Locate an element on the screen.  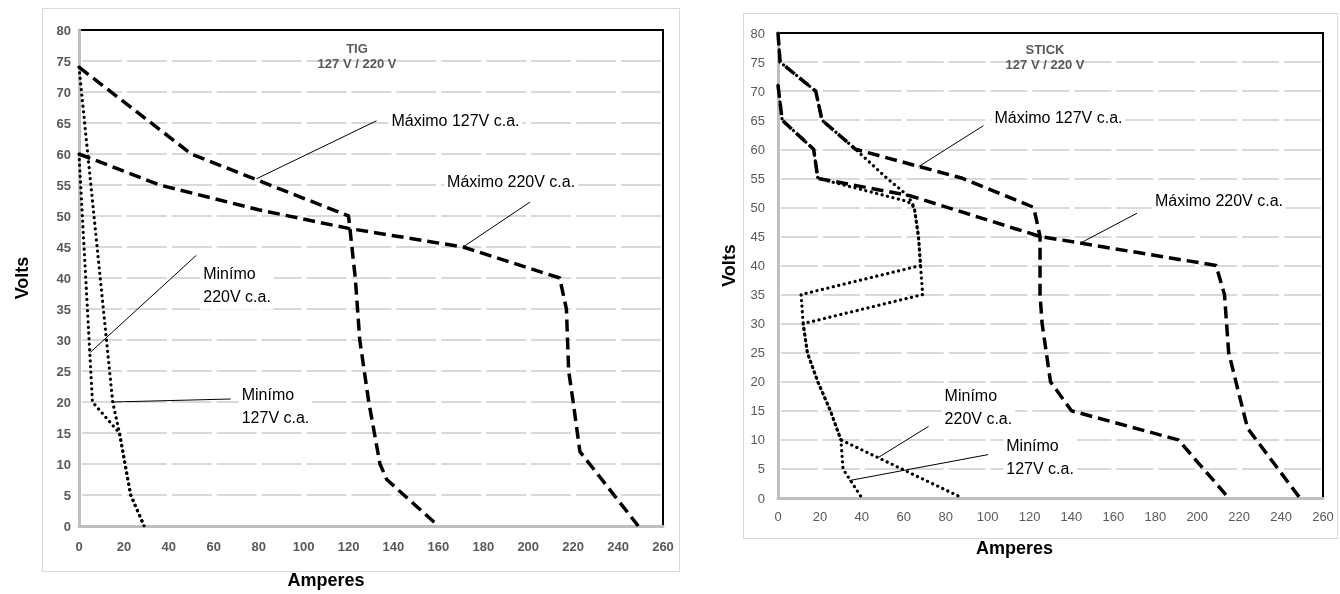
text: STICK is located at coordinates (1045, 49).